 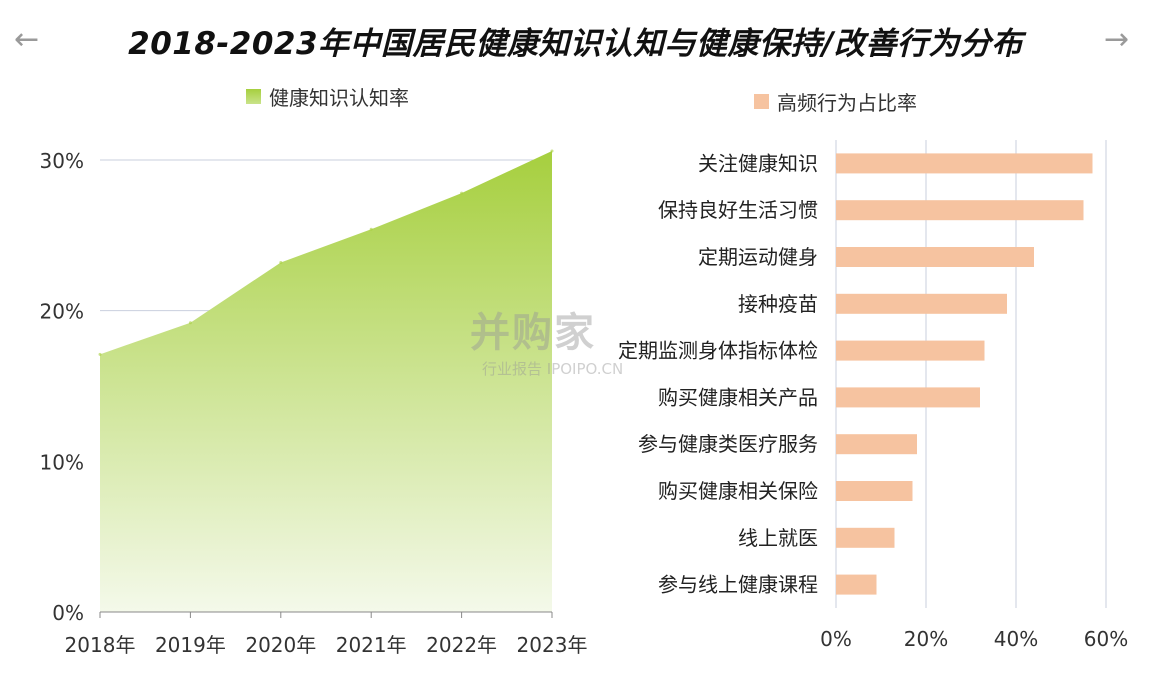 I want to click on area-legend: 健康知识认知率, so click(x=327, y=96).